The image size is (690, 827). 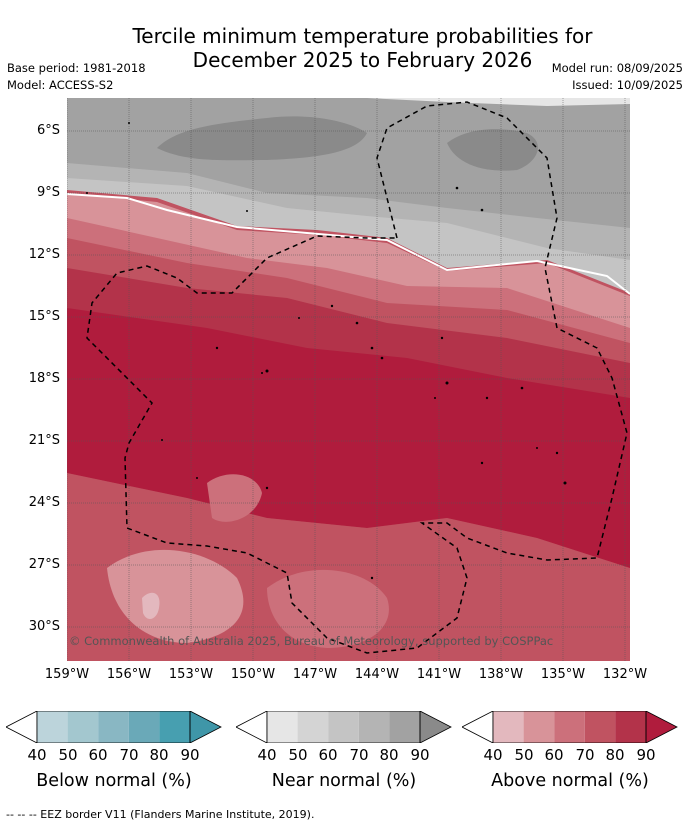 What do you see at coordinates (48, 130) in the screenshot?
I see `lat-tick-6s: 6°S` at bounding box center [48, 130].